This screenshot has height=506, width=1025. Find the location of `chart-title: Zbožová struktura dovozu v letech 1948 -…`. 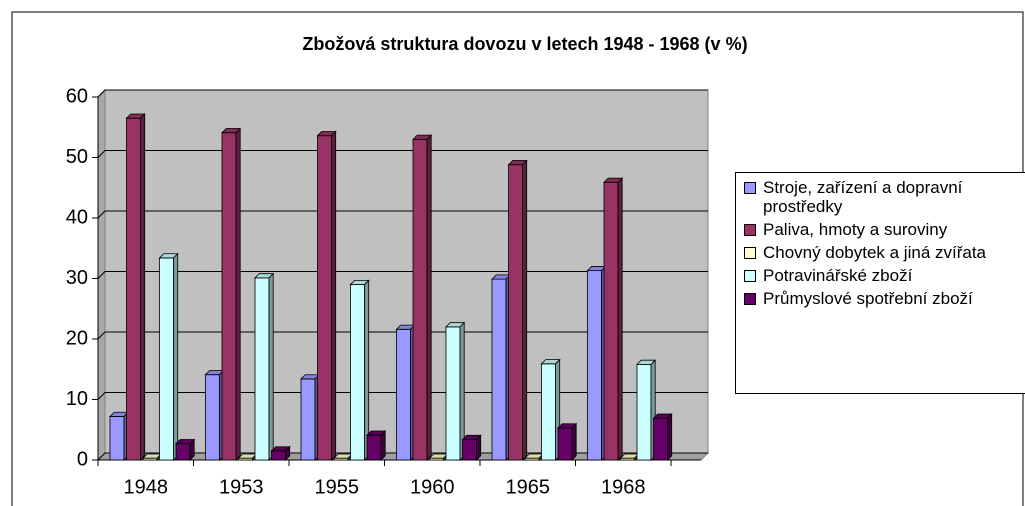

chart-title: Zbožová struktura dovozu v letech 1948 -… is located at coordinates (524, 44).